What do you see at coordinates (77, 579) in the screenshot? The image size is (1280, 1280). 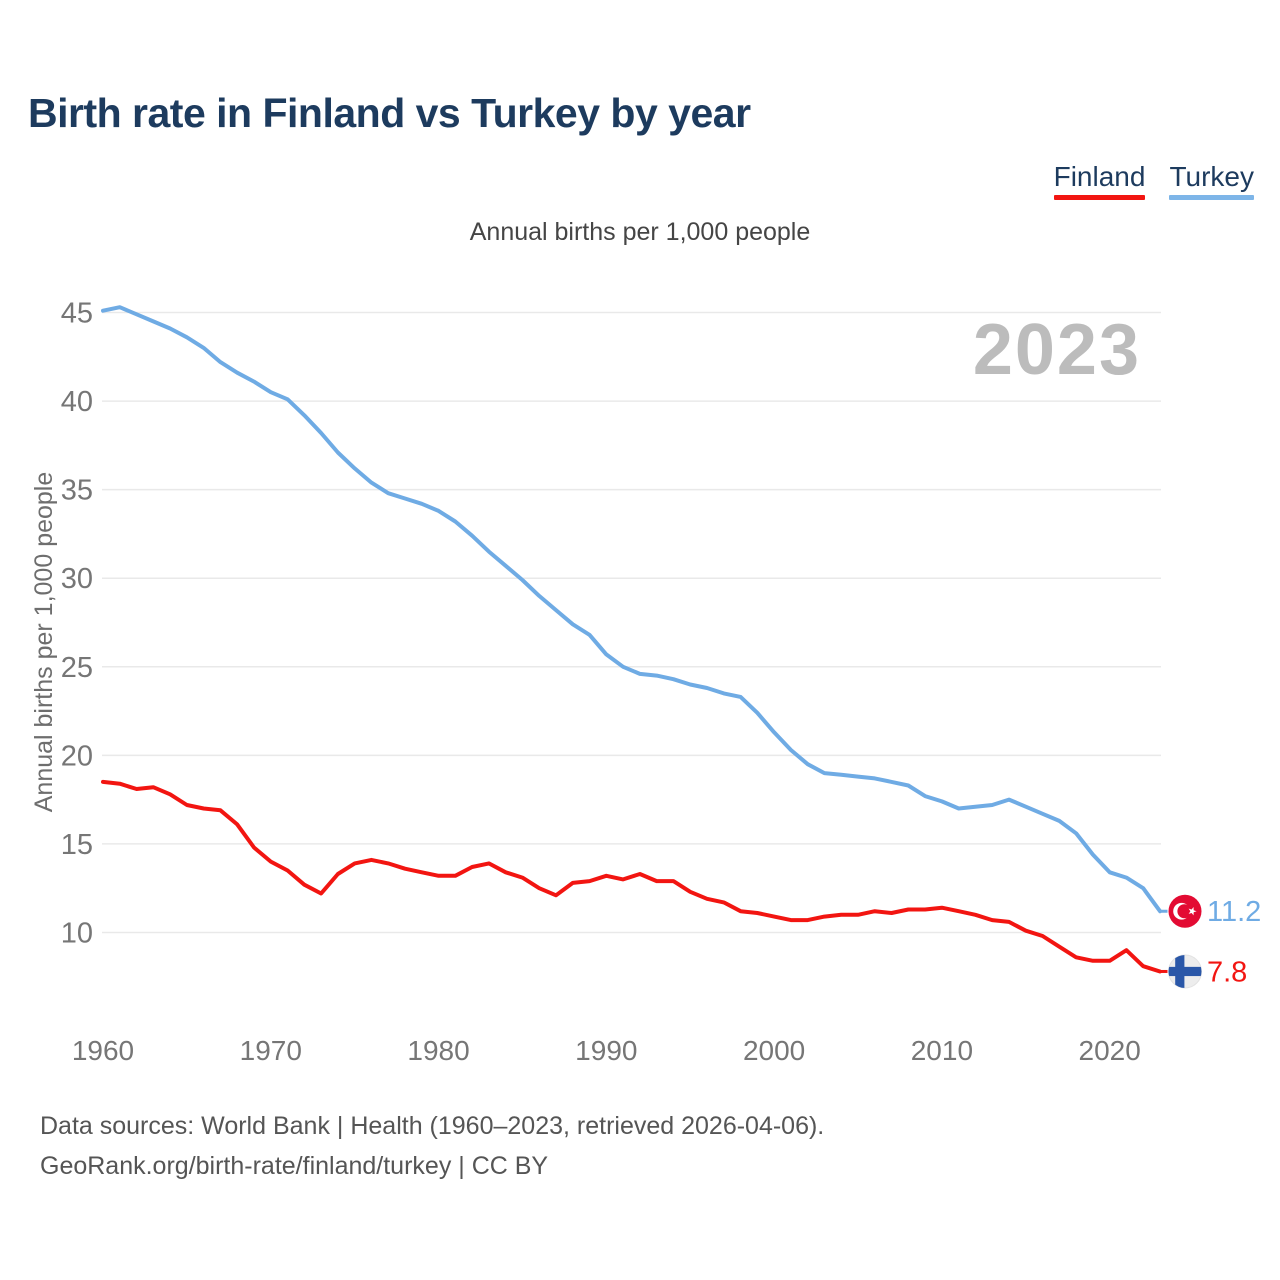 I see `y-tick-label: 30` at bounding box center [77, 579].